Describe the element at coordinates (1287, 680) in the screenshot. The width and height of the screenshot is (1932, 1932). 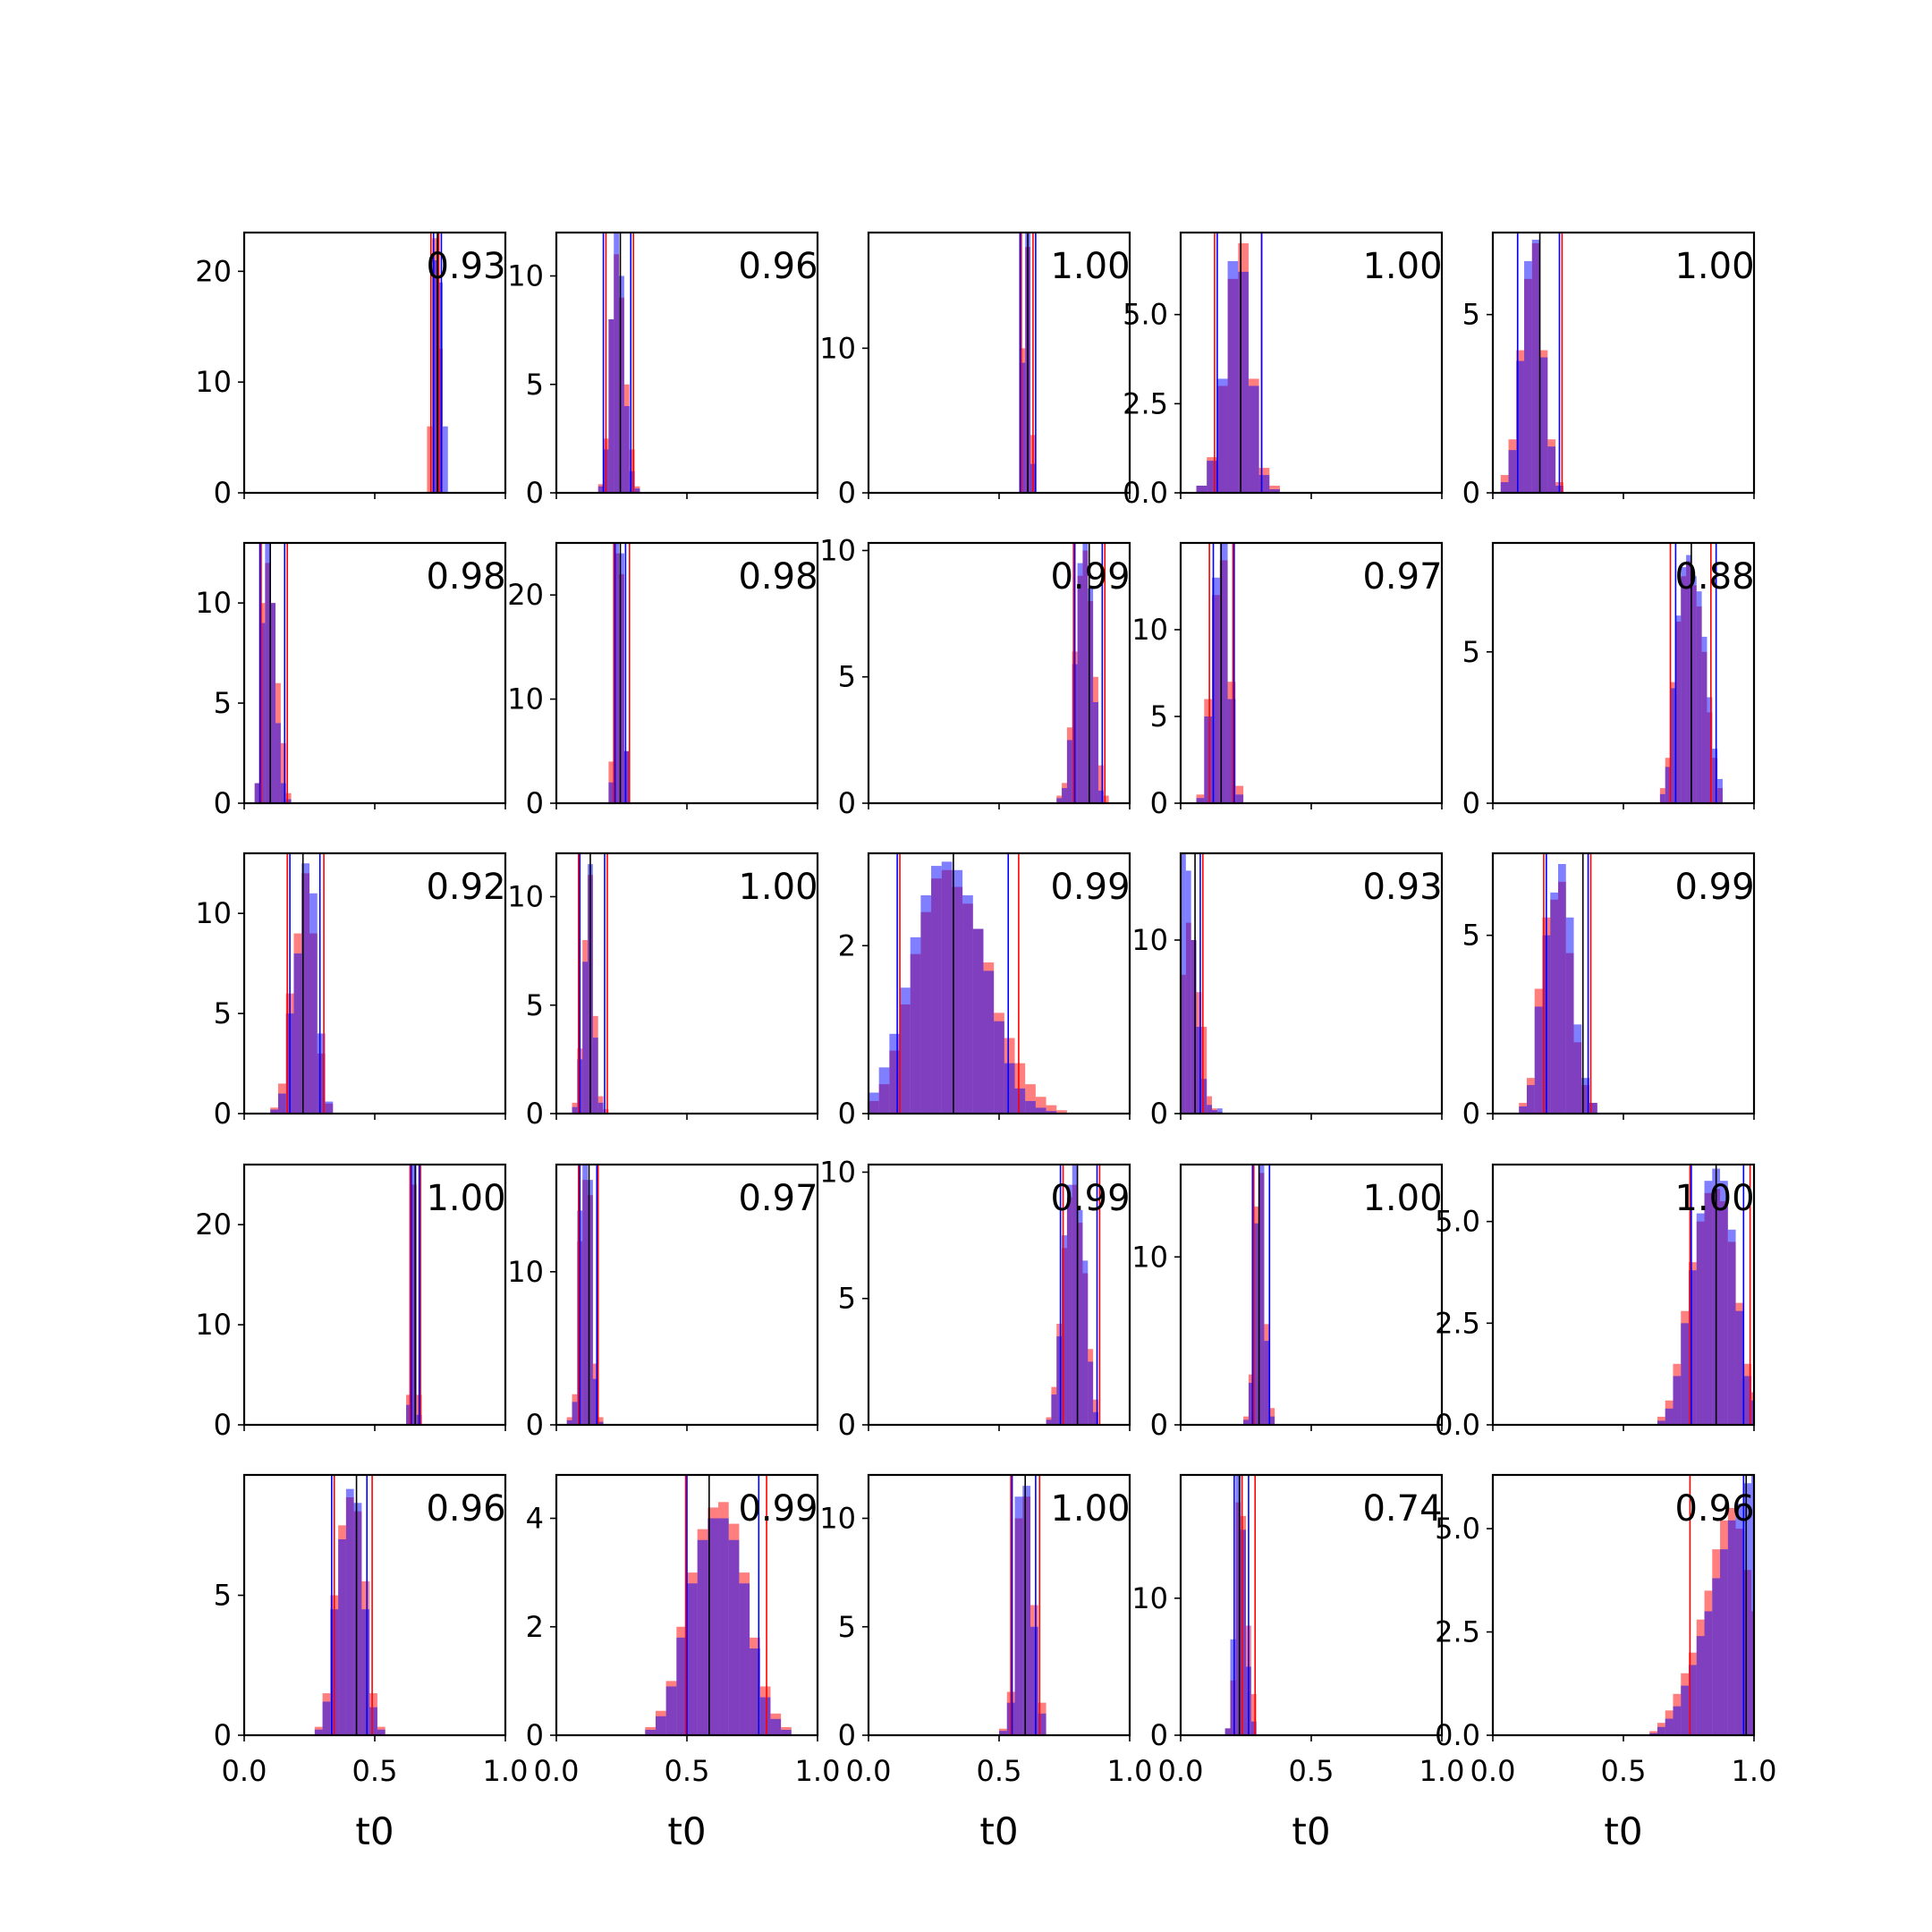
I see `subplot-2-4: 0 5 10 0.97` at that location.